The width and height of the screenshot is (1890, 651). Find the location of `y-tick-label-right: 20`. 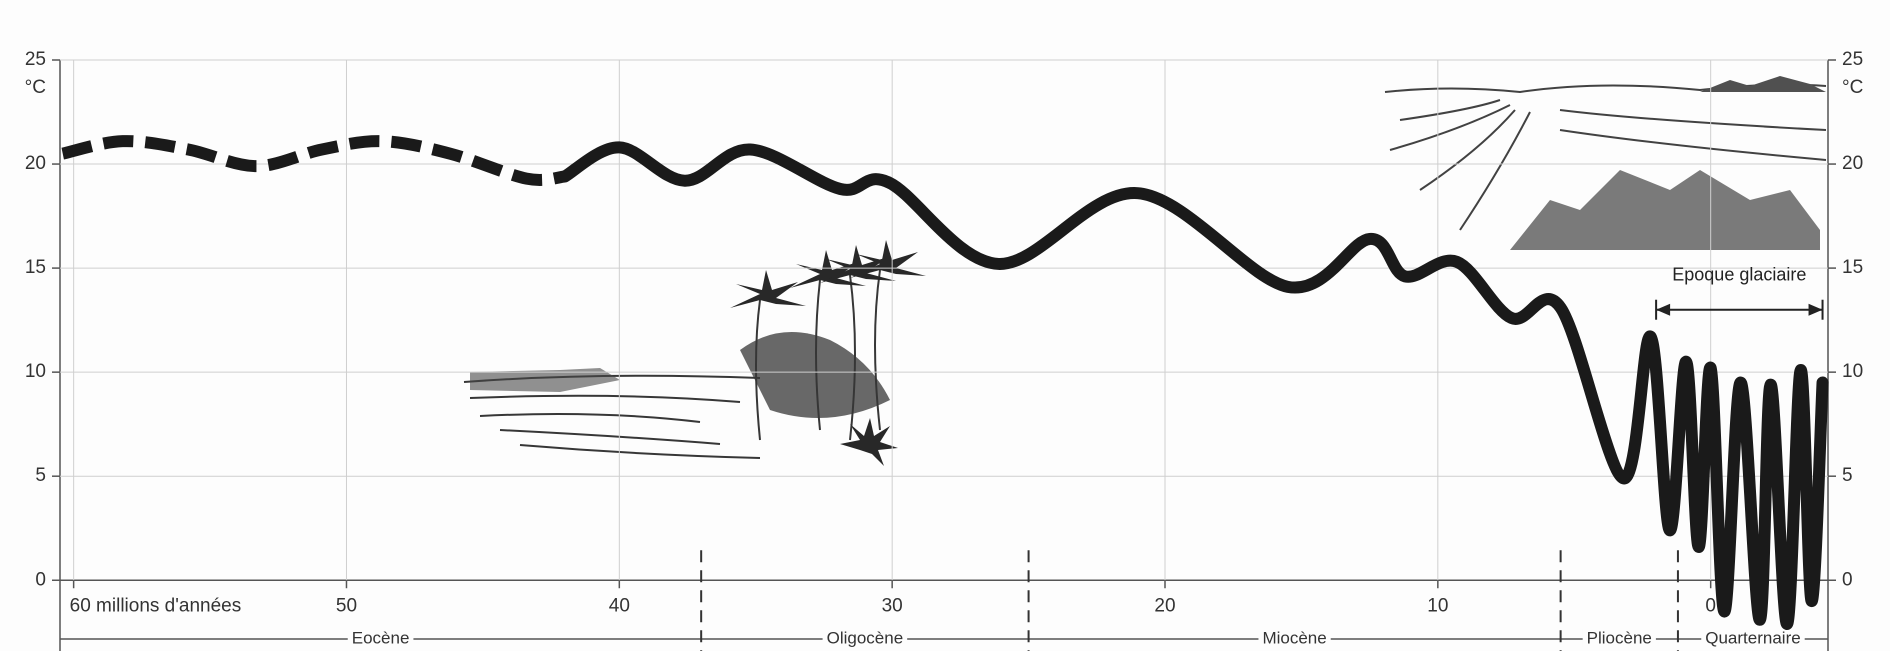

y-tick-label-right: 20 is located at coordinates (1852, 163).